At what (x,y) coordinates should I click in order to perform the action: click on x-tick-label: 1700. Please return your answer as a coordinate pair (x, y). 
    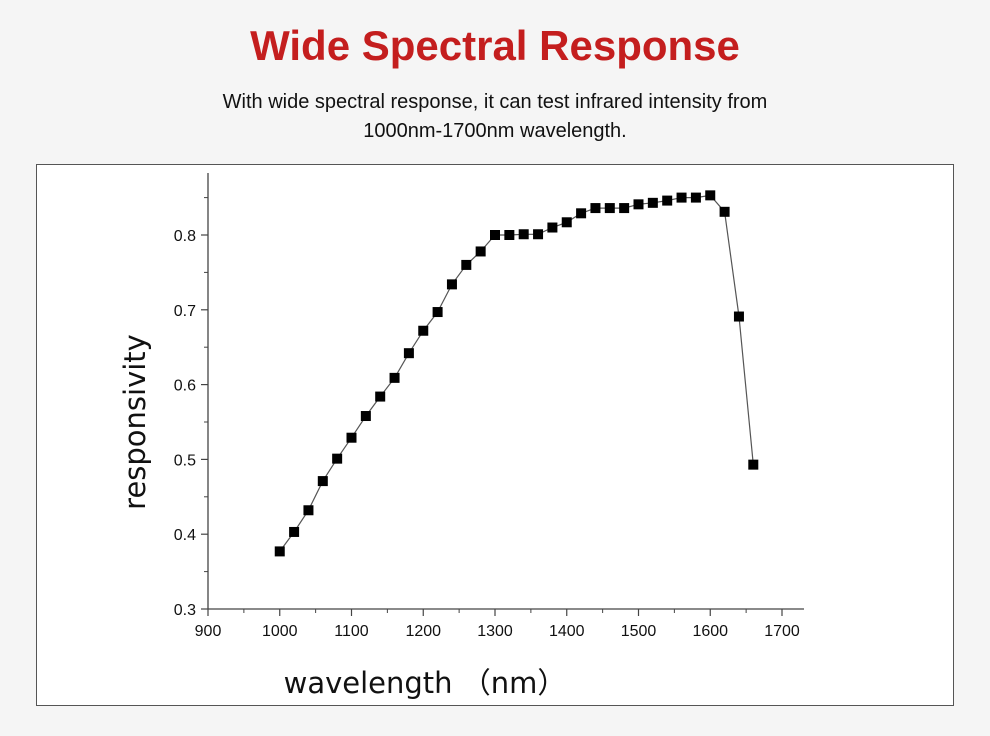
    Looking at the image, I should click on (782, 631).